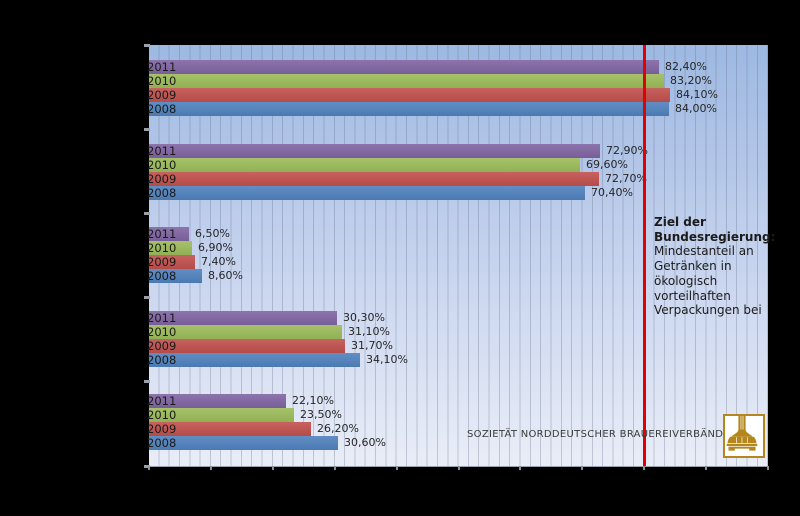 The width and height of the screenshot is (800, 516). Describe the element at coordinates (432, 109) in the screenshot. I see `bar-2008-group-1: 2008 84,00%` at that location.